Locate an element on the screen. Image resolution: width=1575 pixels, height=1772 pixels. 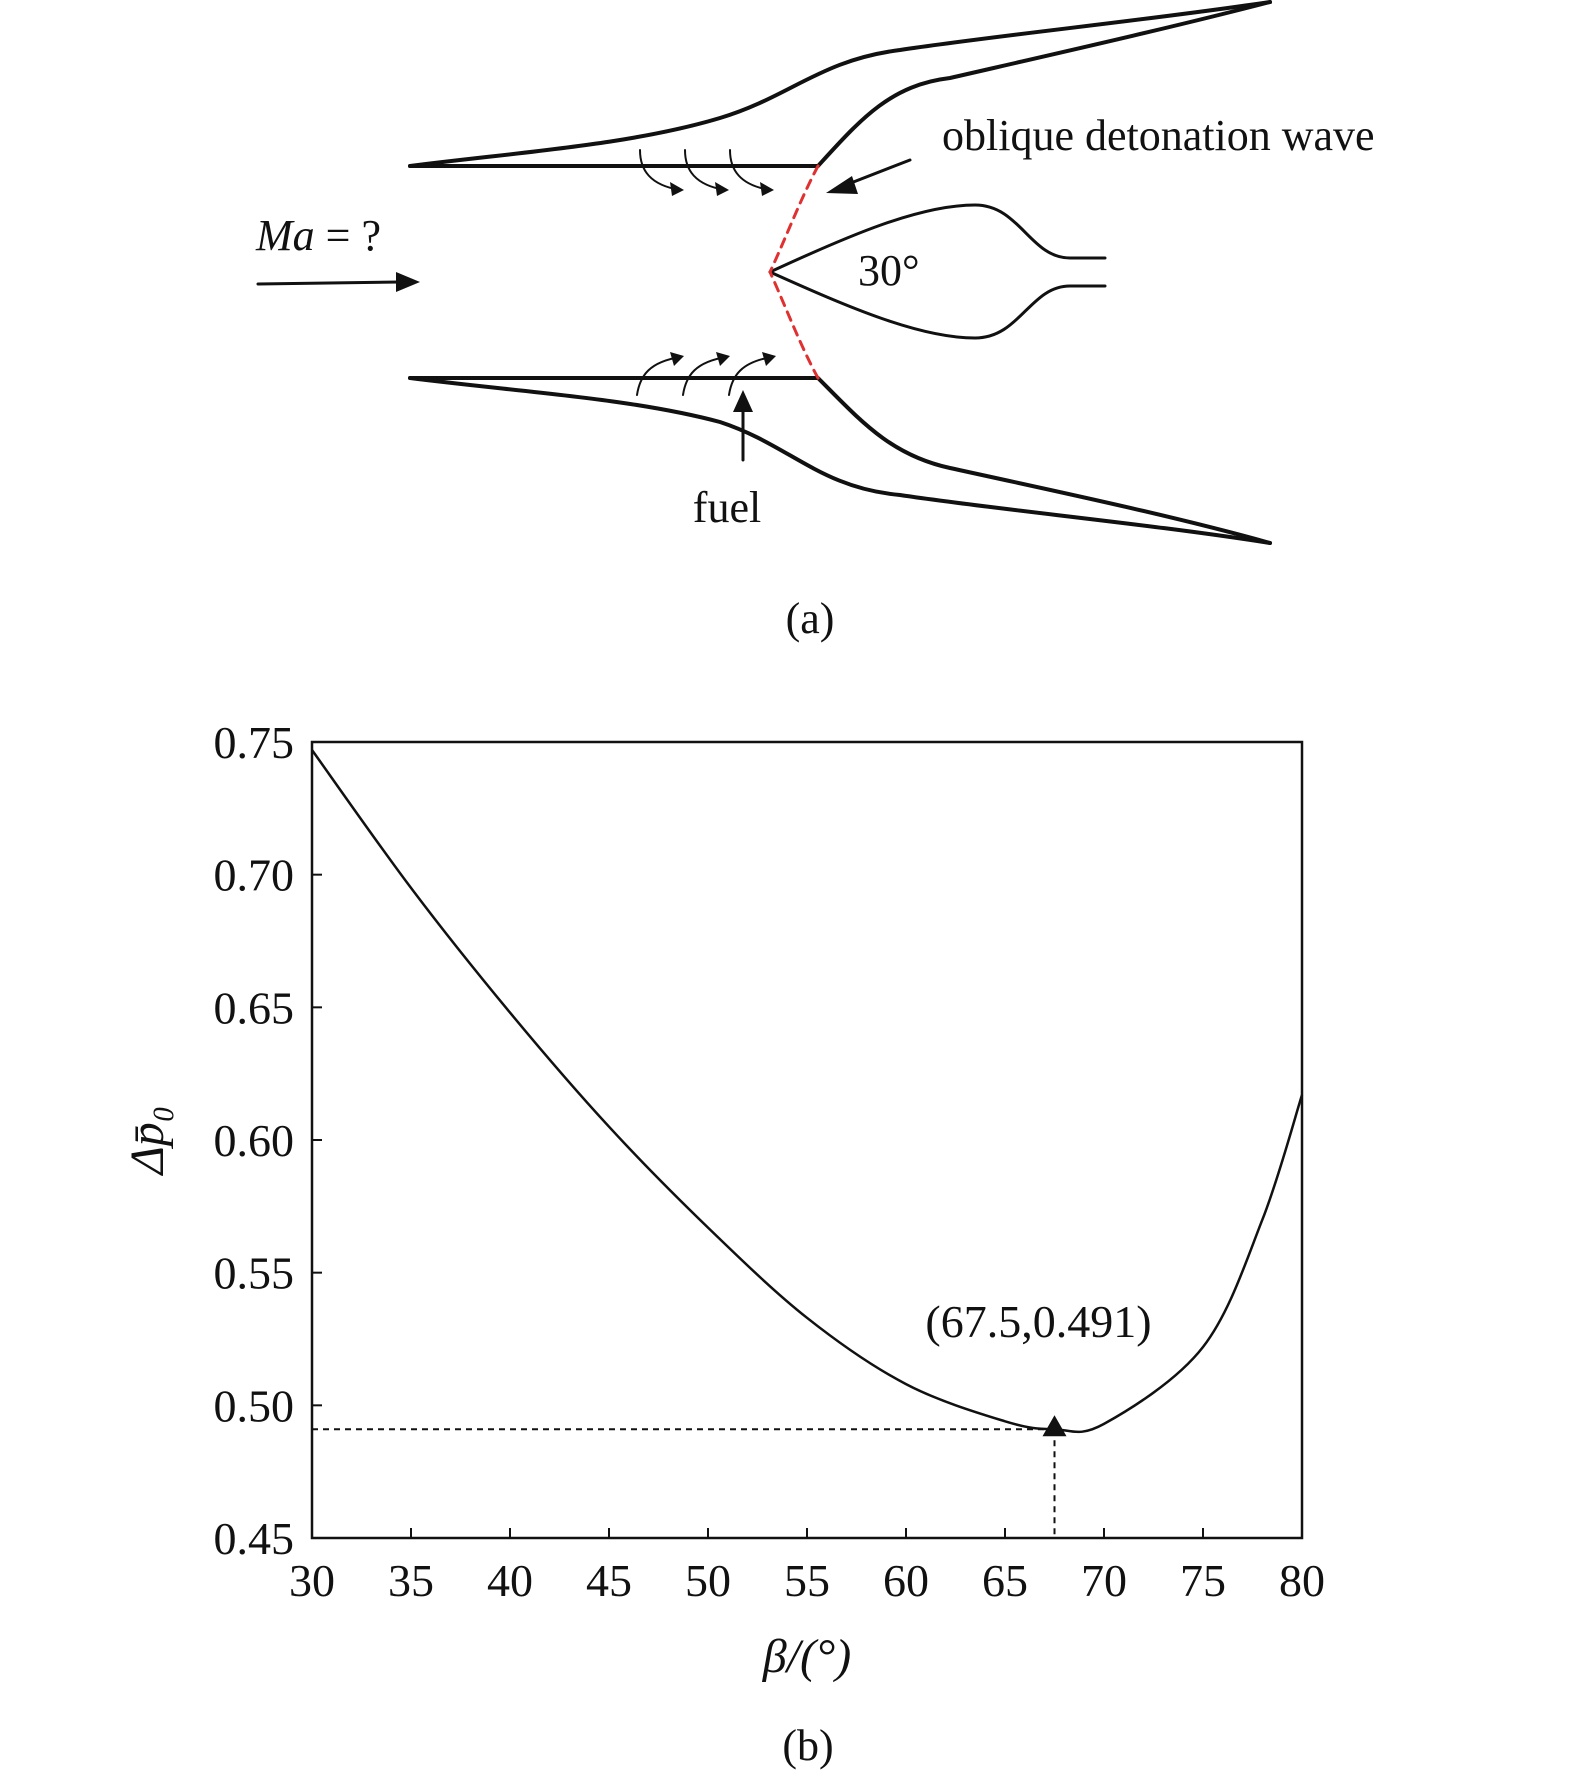
x-tick-label: 55 is located at coordinates (807, 1580).